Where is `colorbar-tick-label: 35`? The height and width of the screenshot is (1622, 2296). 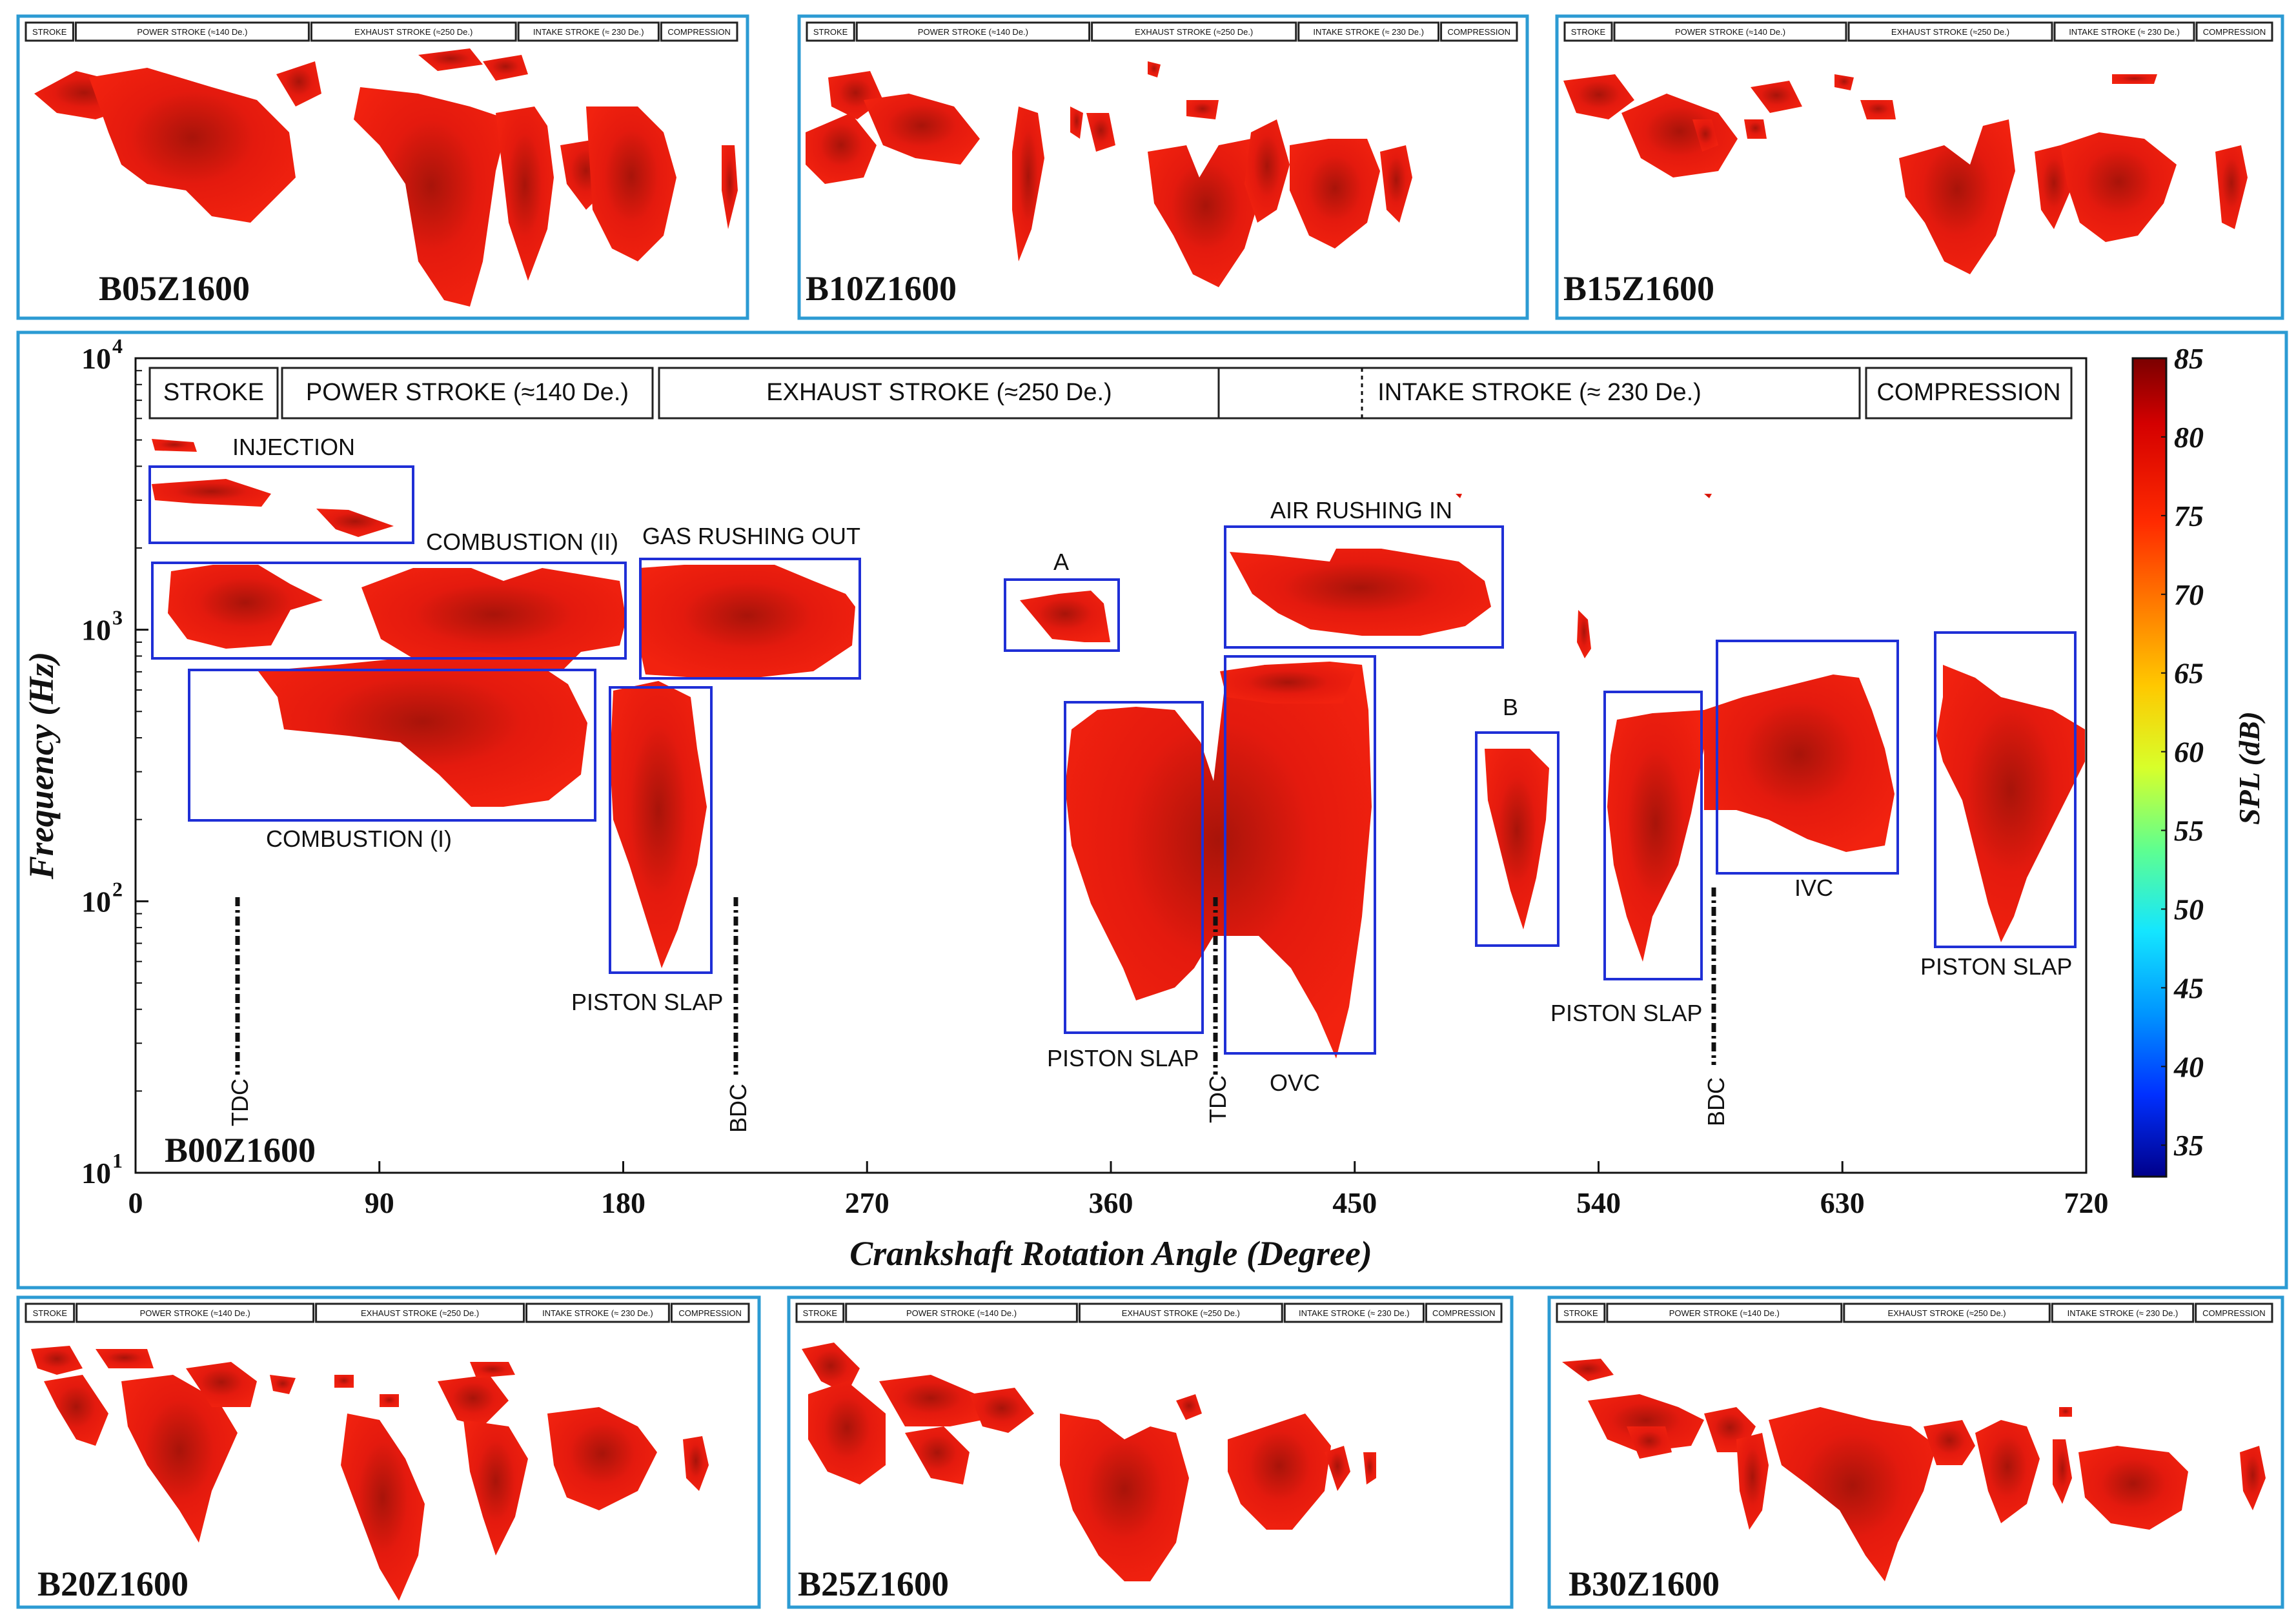
colorbar-tick-label: 35 is located at coordinates (2188, 1146).